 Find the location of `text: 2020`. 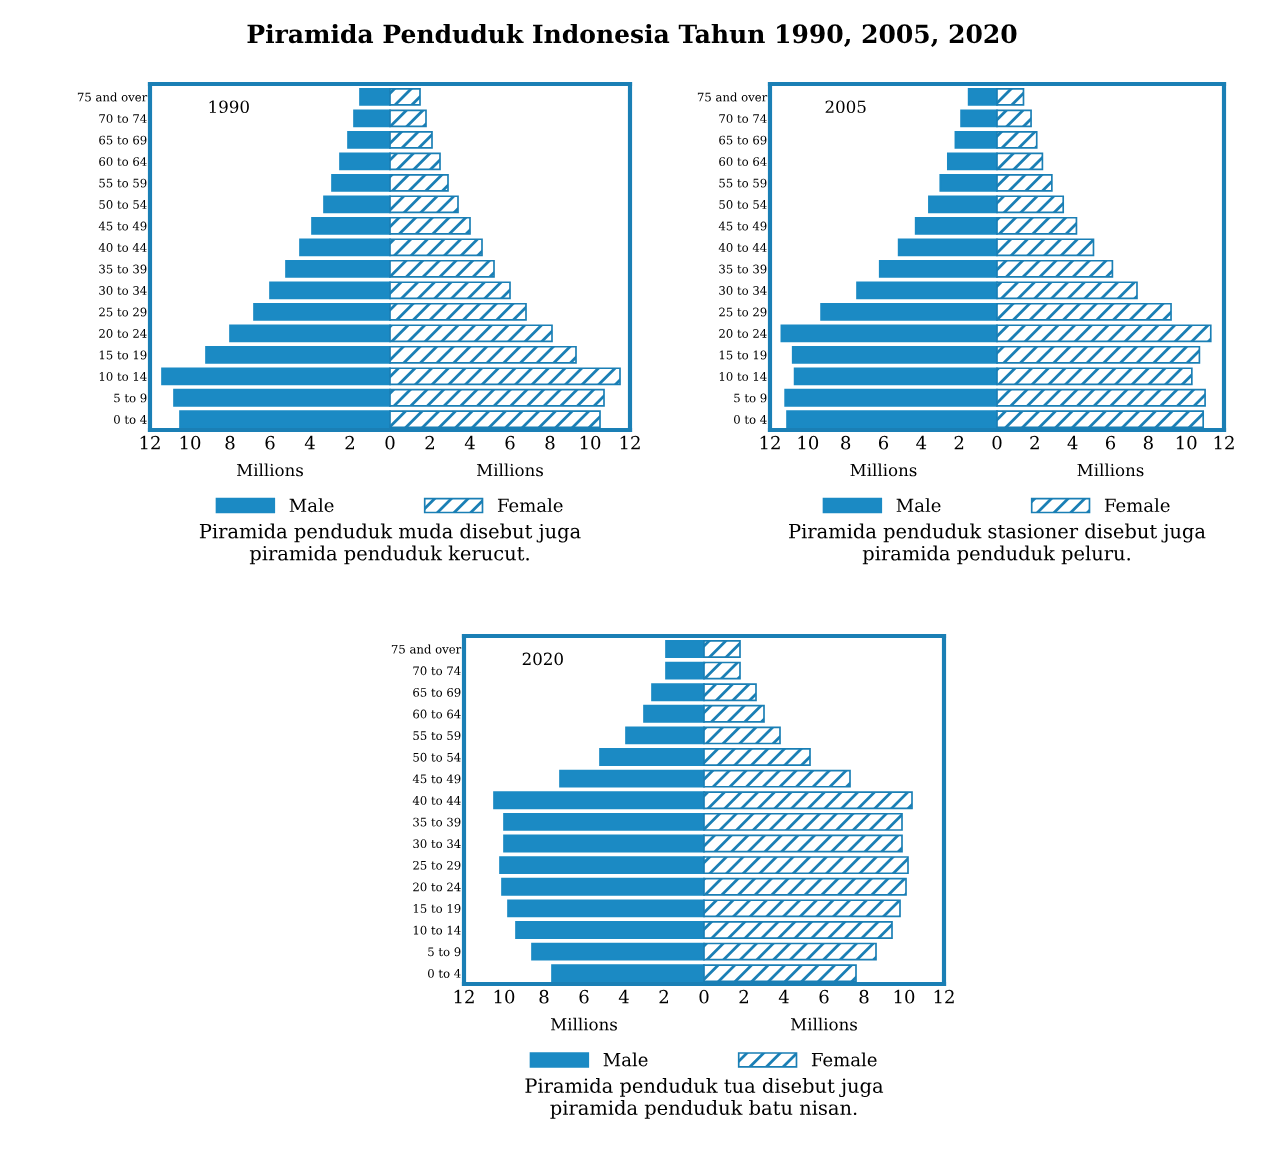

text: 2020 is located at coordinates (542, 659).